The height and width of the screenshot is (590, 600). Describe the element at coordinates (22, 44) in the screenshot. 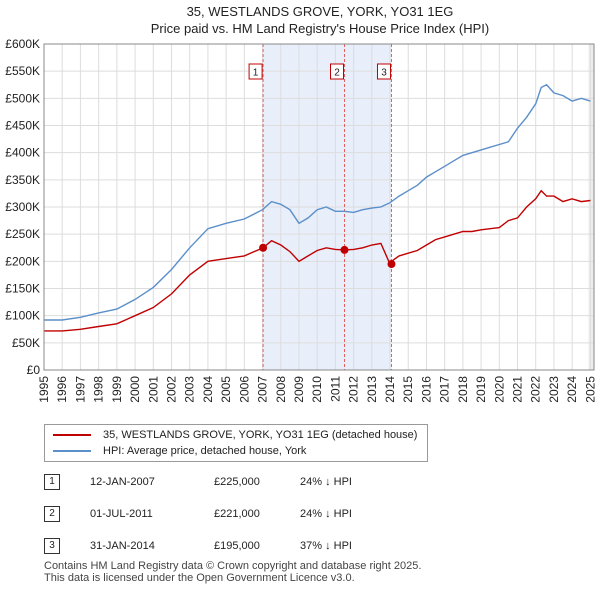

I see `y-tick-label: £600K` at that location.